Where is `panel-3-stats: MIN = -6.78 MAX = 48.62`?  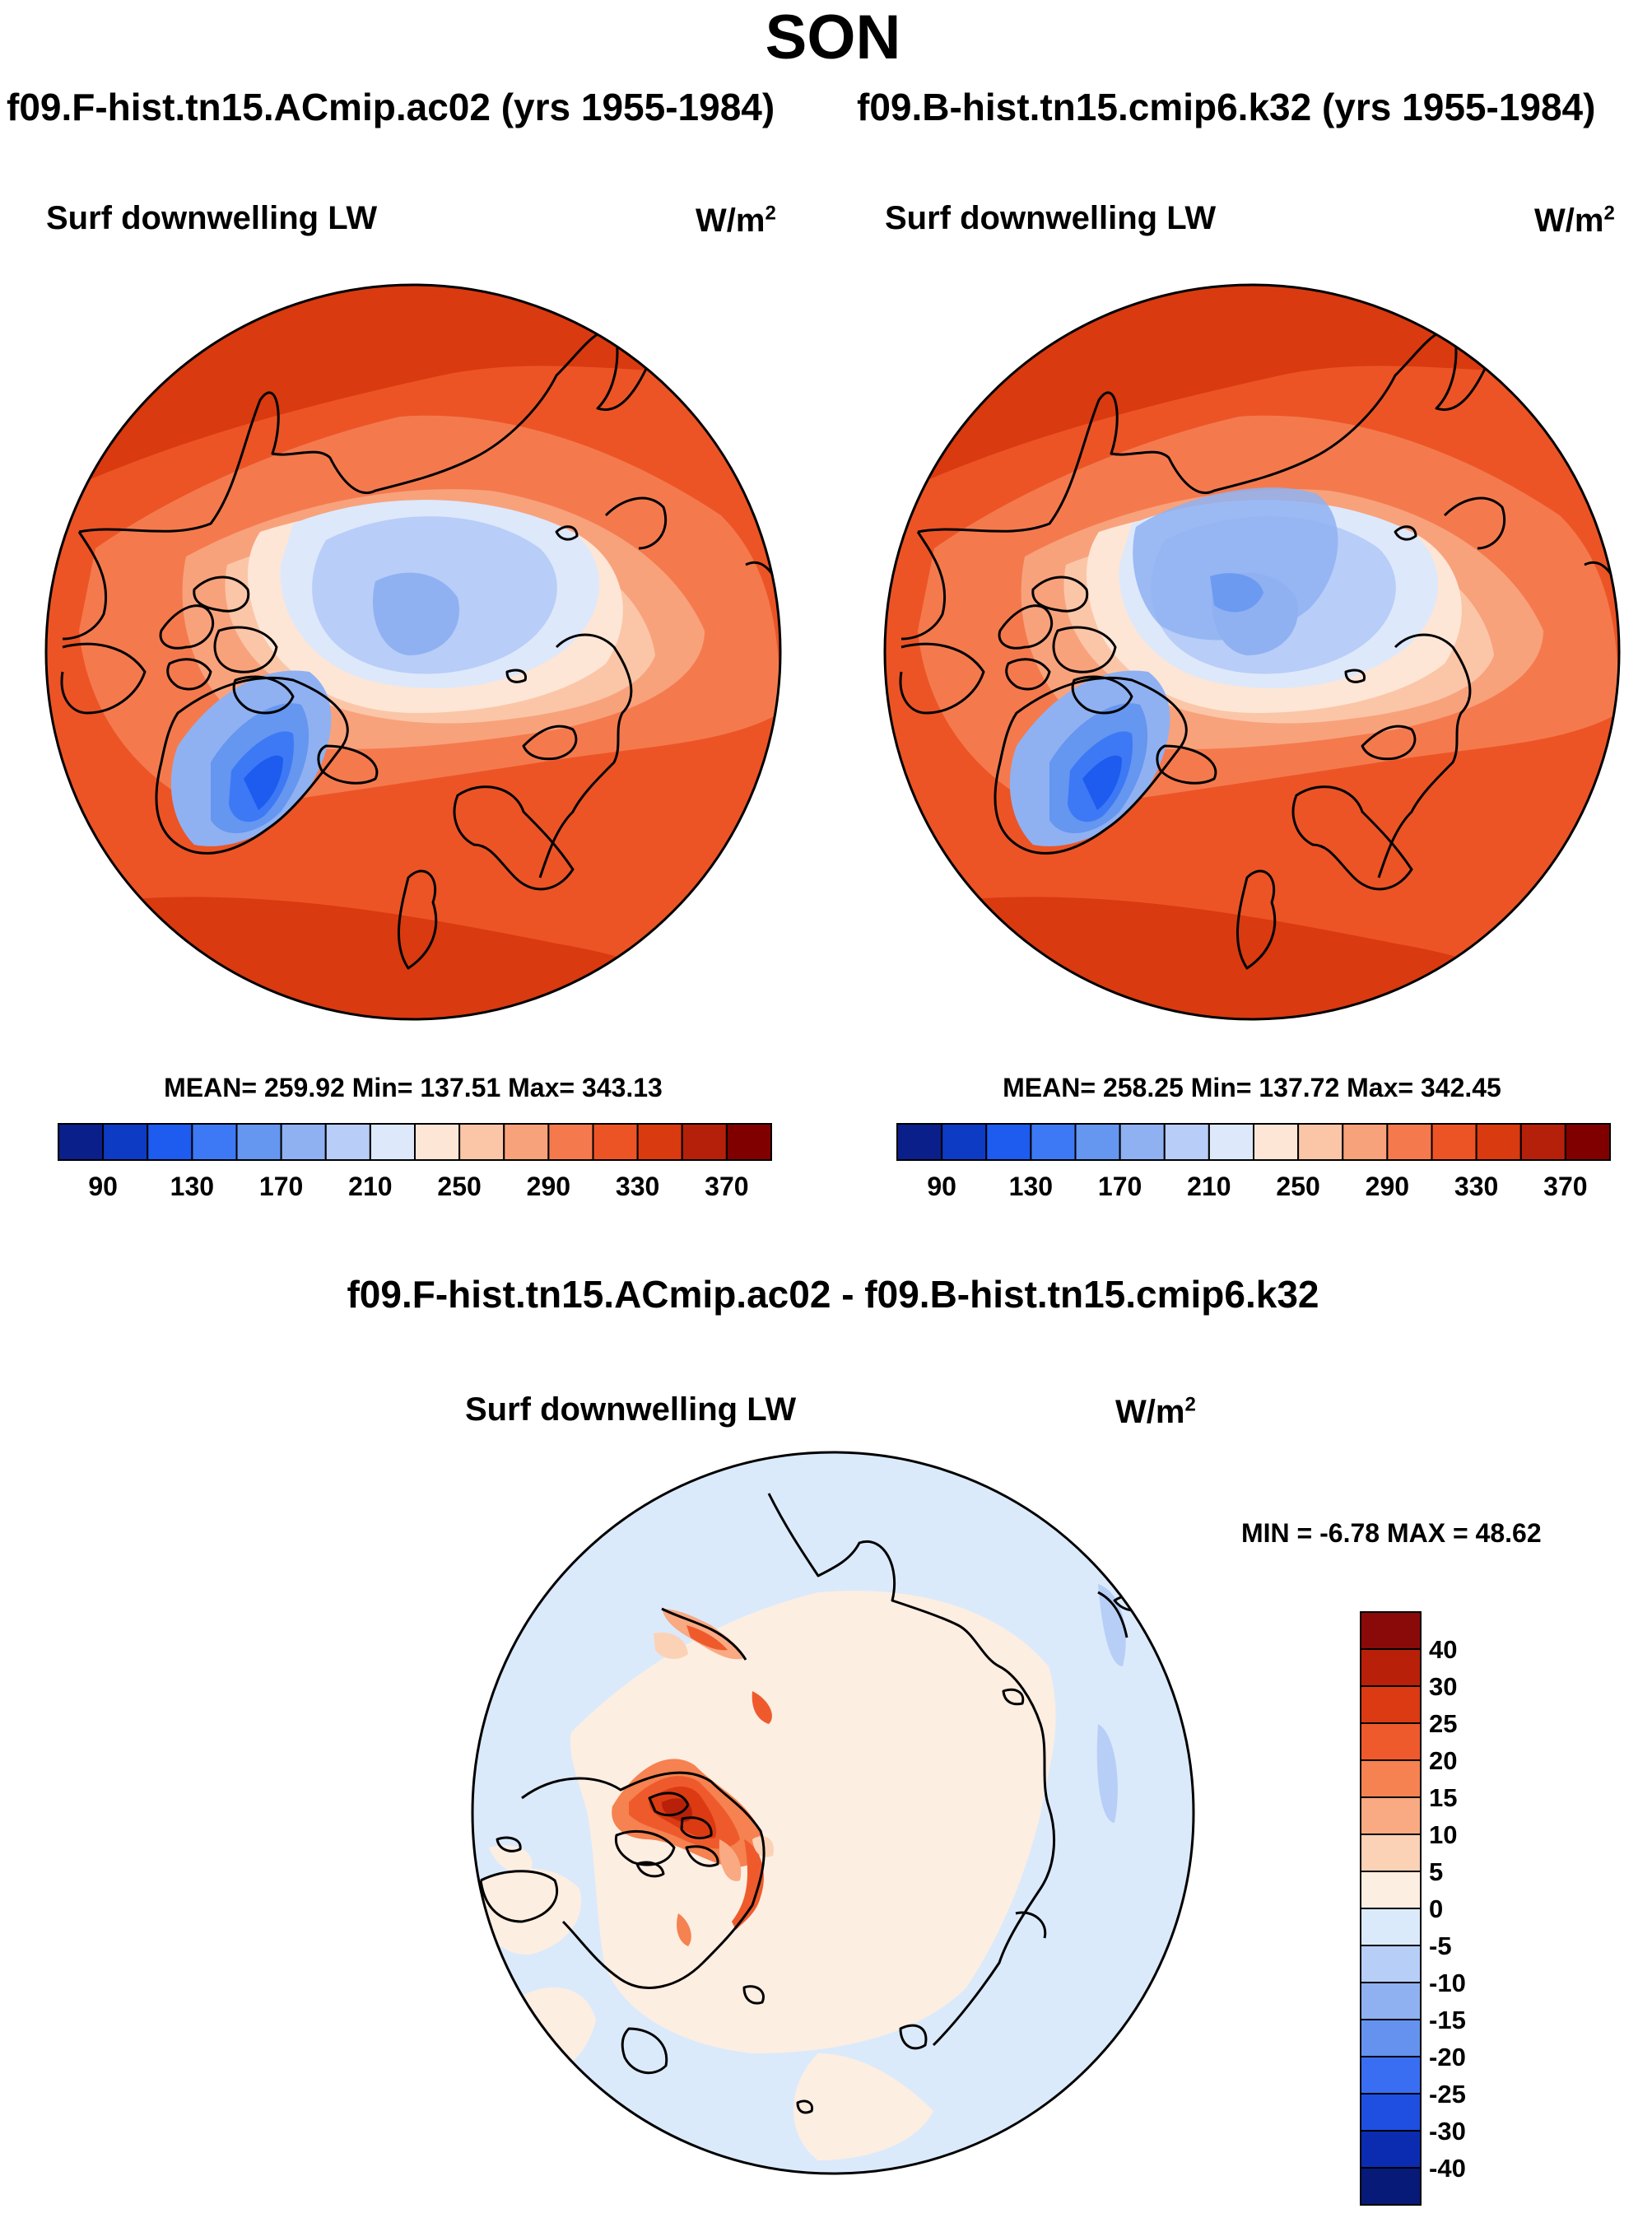 panel-3-stats: MIN = -6.78 MAX = 48.62 is located at coordinates (1391, 1533).